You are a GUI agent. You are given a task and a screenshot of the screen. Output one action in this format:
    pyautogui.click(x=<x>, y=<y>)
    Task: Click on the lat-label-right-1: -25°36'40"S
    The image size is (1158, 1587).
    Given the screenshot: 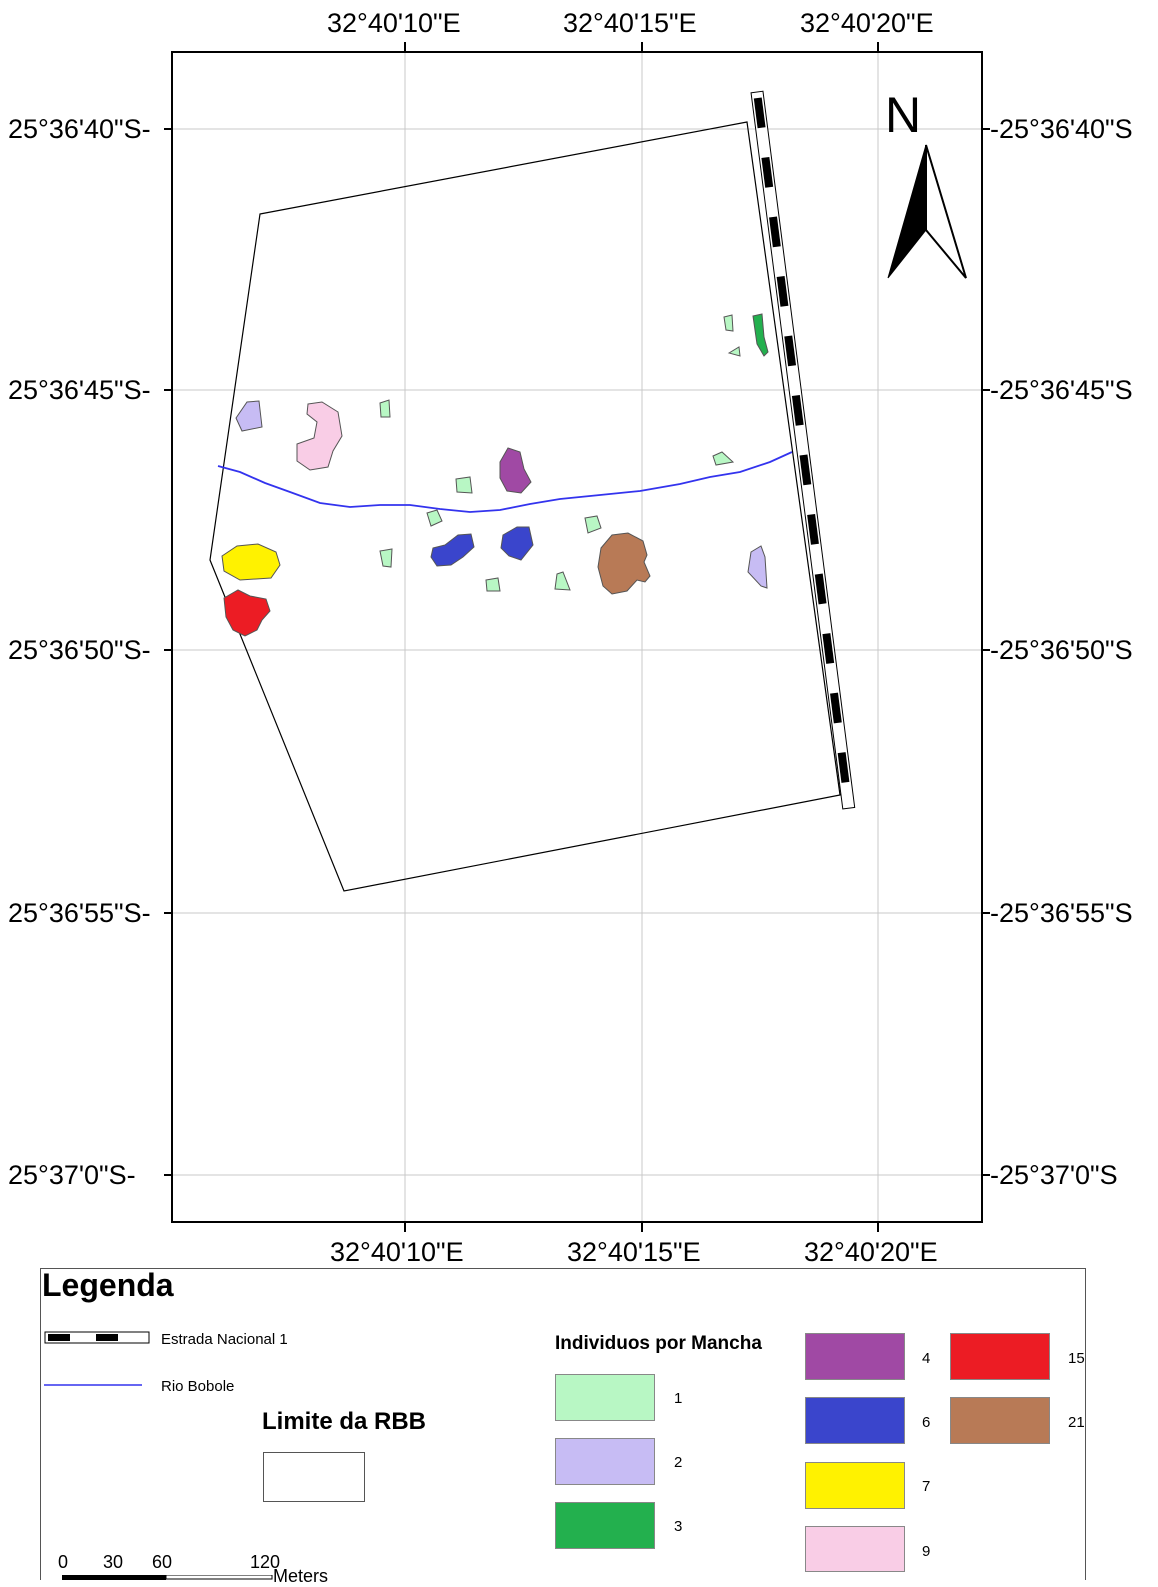 What is the action you would take?
    pyautogui.click(x=1061, y=129)
    